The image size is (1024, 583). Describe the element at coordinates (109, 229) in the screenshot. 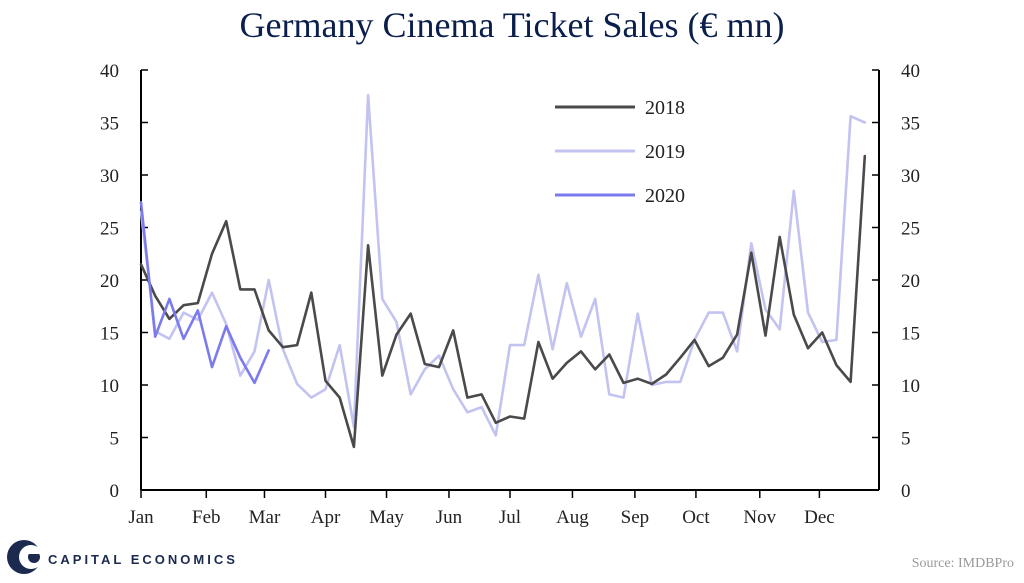

I see `left-y-tick-label: 25` at that location.